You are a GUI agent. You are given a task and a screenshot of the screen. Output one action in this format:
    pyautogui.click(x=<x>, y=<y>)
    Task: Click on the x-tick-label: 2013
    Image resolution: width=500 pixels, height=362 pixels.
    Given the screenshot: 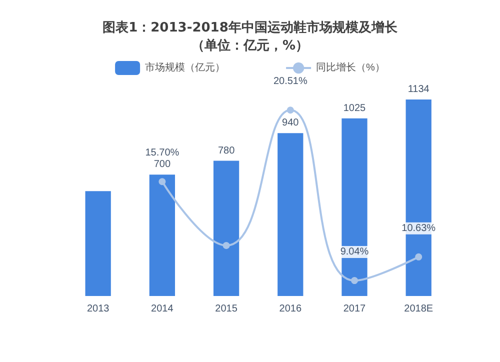 What is the action you would take?
    pyautogui.click(x=98, y=309)
    